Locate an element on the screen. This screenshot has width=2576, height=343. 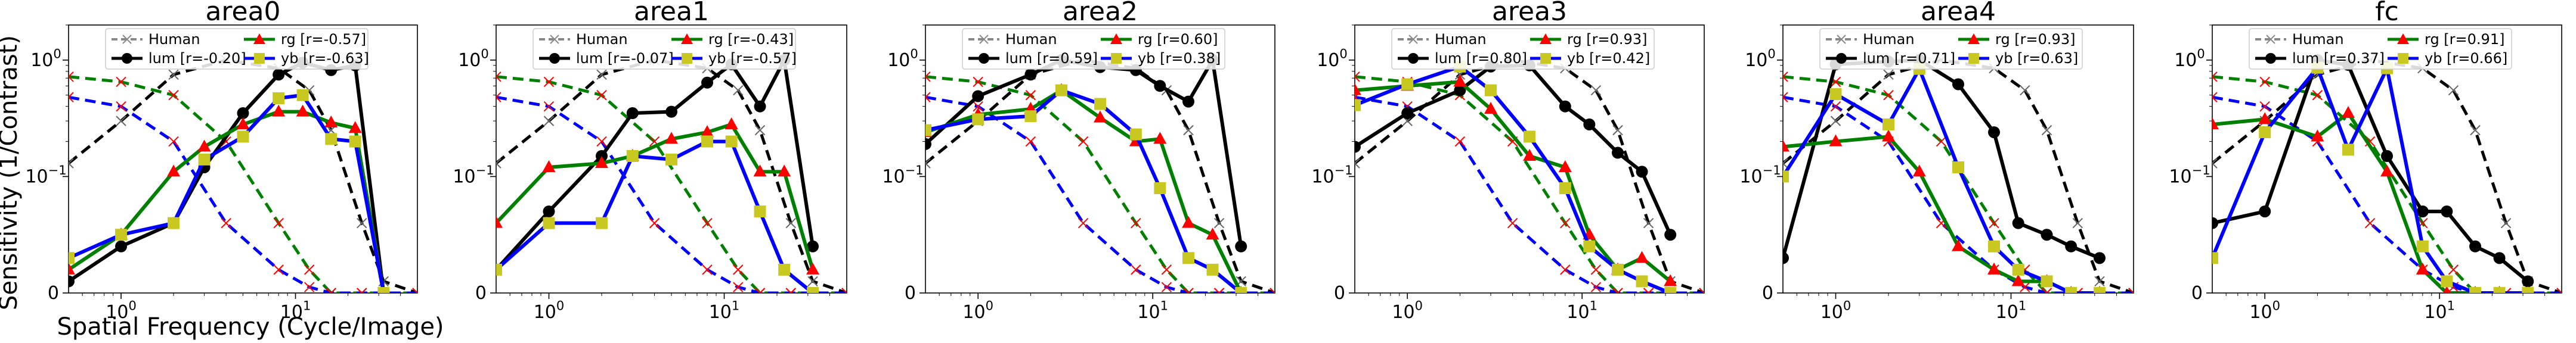
plot-area is located at coordinates (1959, 173).